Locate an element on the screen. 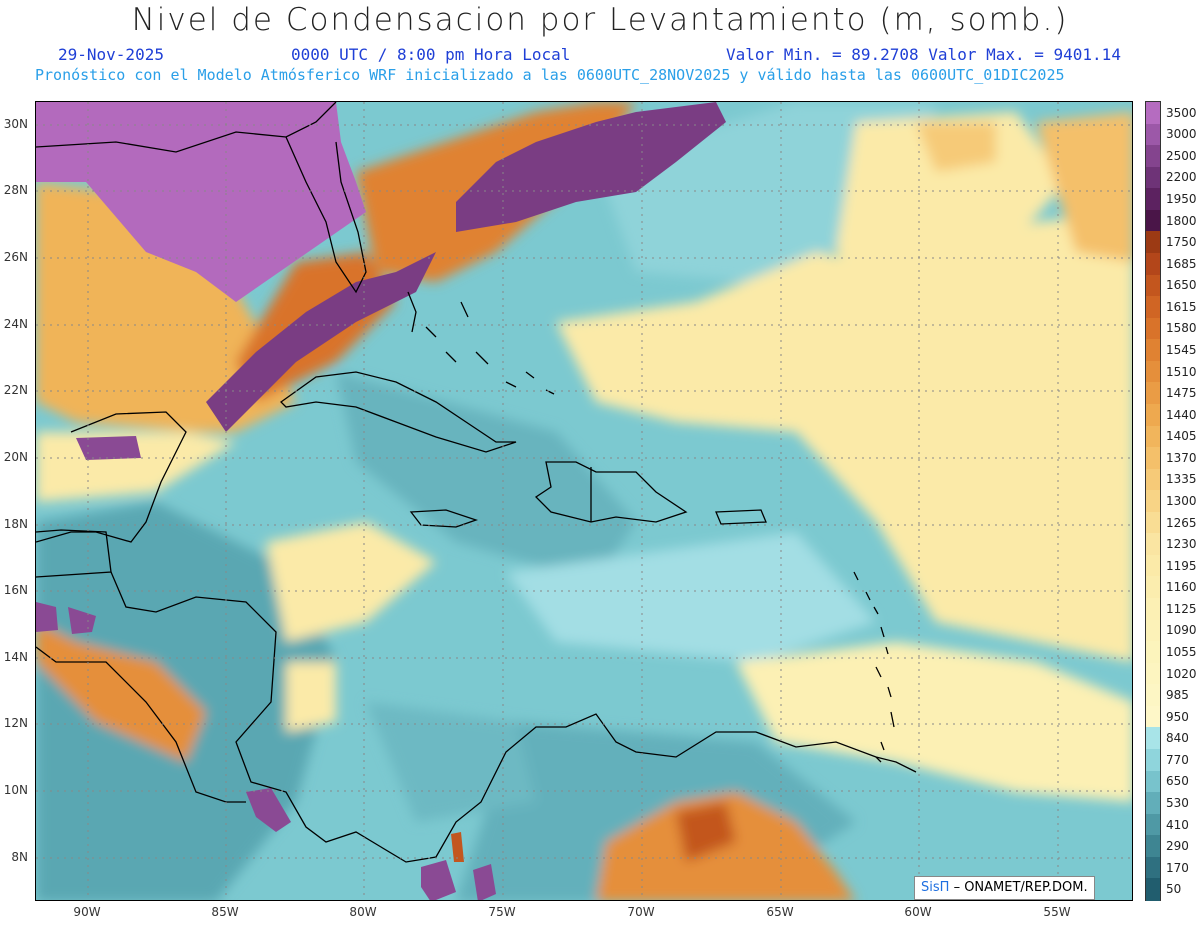 The height and width of the screenshot is (927, 1200). lat-label: 14N is located at coordinates (15, 657).